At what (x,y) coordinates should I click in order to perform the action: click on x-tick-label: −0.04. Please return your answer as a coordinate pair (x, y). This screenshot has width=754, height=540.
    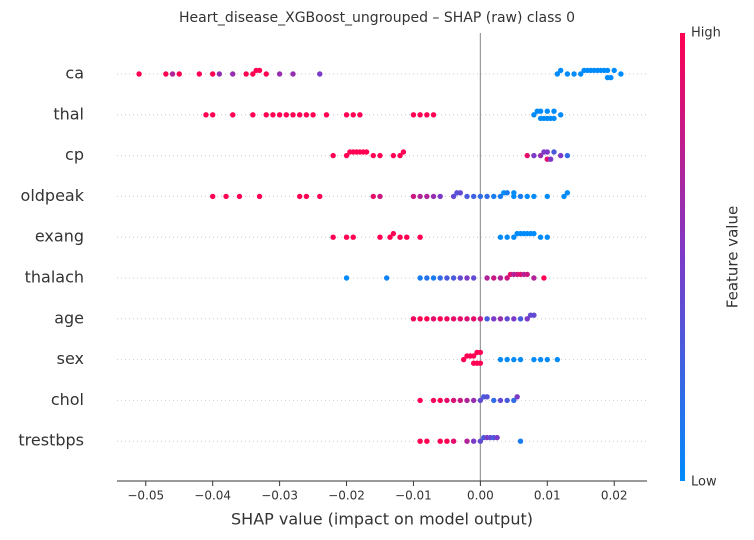
    Looking at the image, I should click on (212, 496).